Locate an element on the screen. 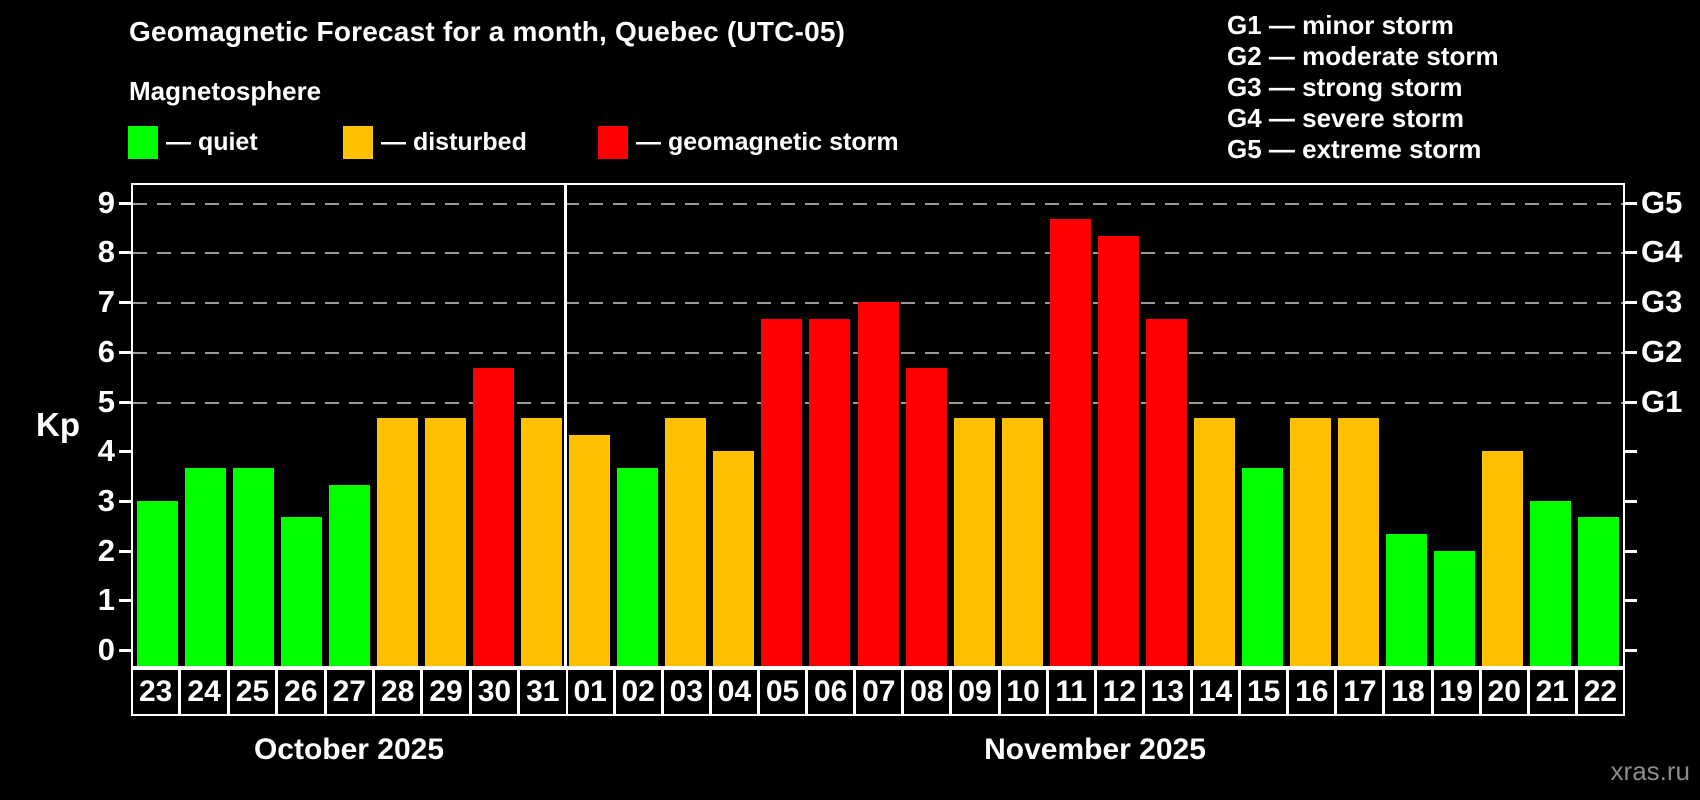 The width and height of the screenshot is (1700, 800). g-level-label: G2 is located at coordinates (1662, 351).